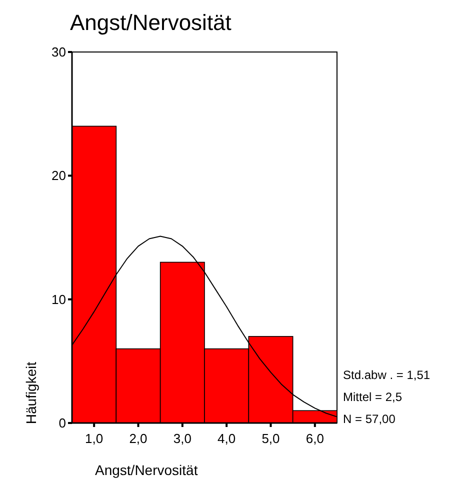 This screenshot has width=449, height=499. Describe the element at coordinates (31, 393) in the screenshot. I see `y-axis-title: Häufigkeit` at that location.